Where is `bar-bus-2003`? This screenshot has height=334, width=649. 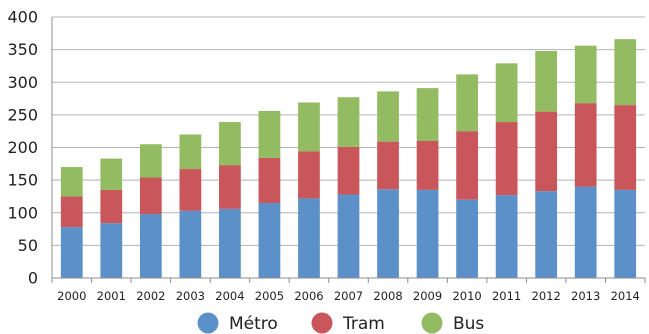
bar-bus-2003 is located at coordinates (190, 152).